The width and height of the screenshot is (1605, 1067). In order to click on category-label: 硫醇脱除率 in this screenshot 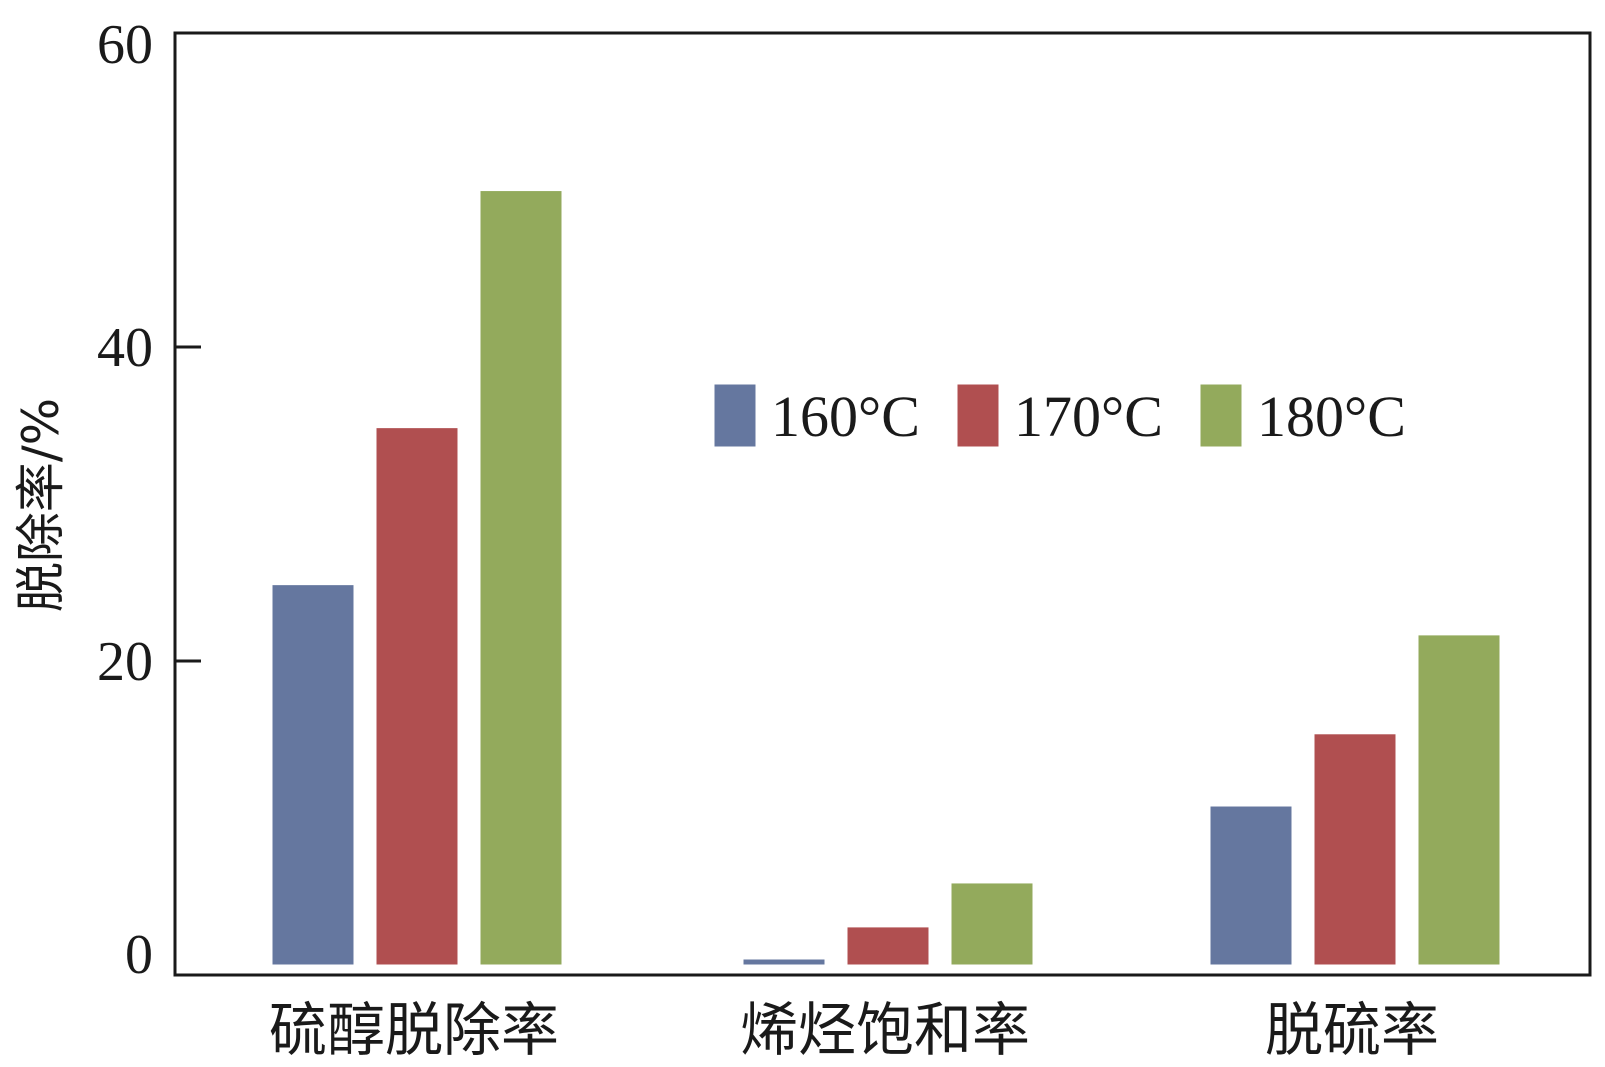, I will do `click(414, 1030)`.